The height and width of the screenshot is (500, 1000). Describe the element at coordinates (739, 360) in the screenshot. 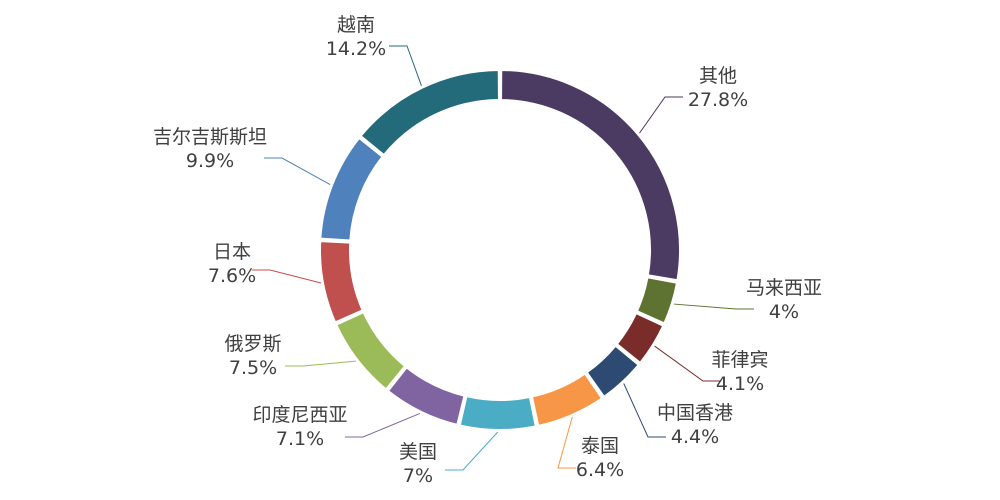

I see `slice-label-2: 菲律宾` at that location.